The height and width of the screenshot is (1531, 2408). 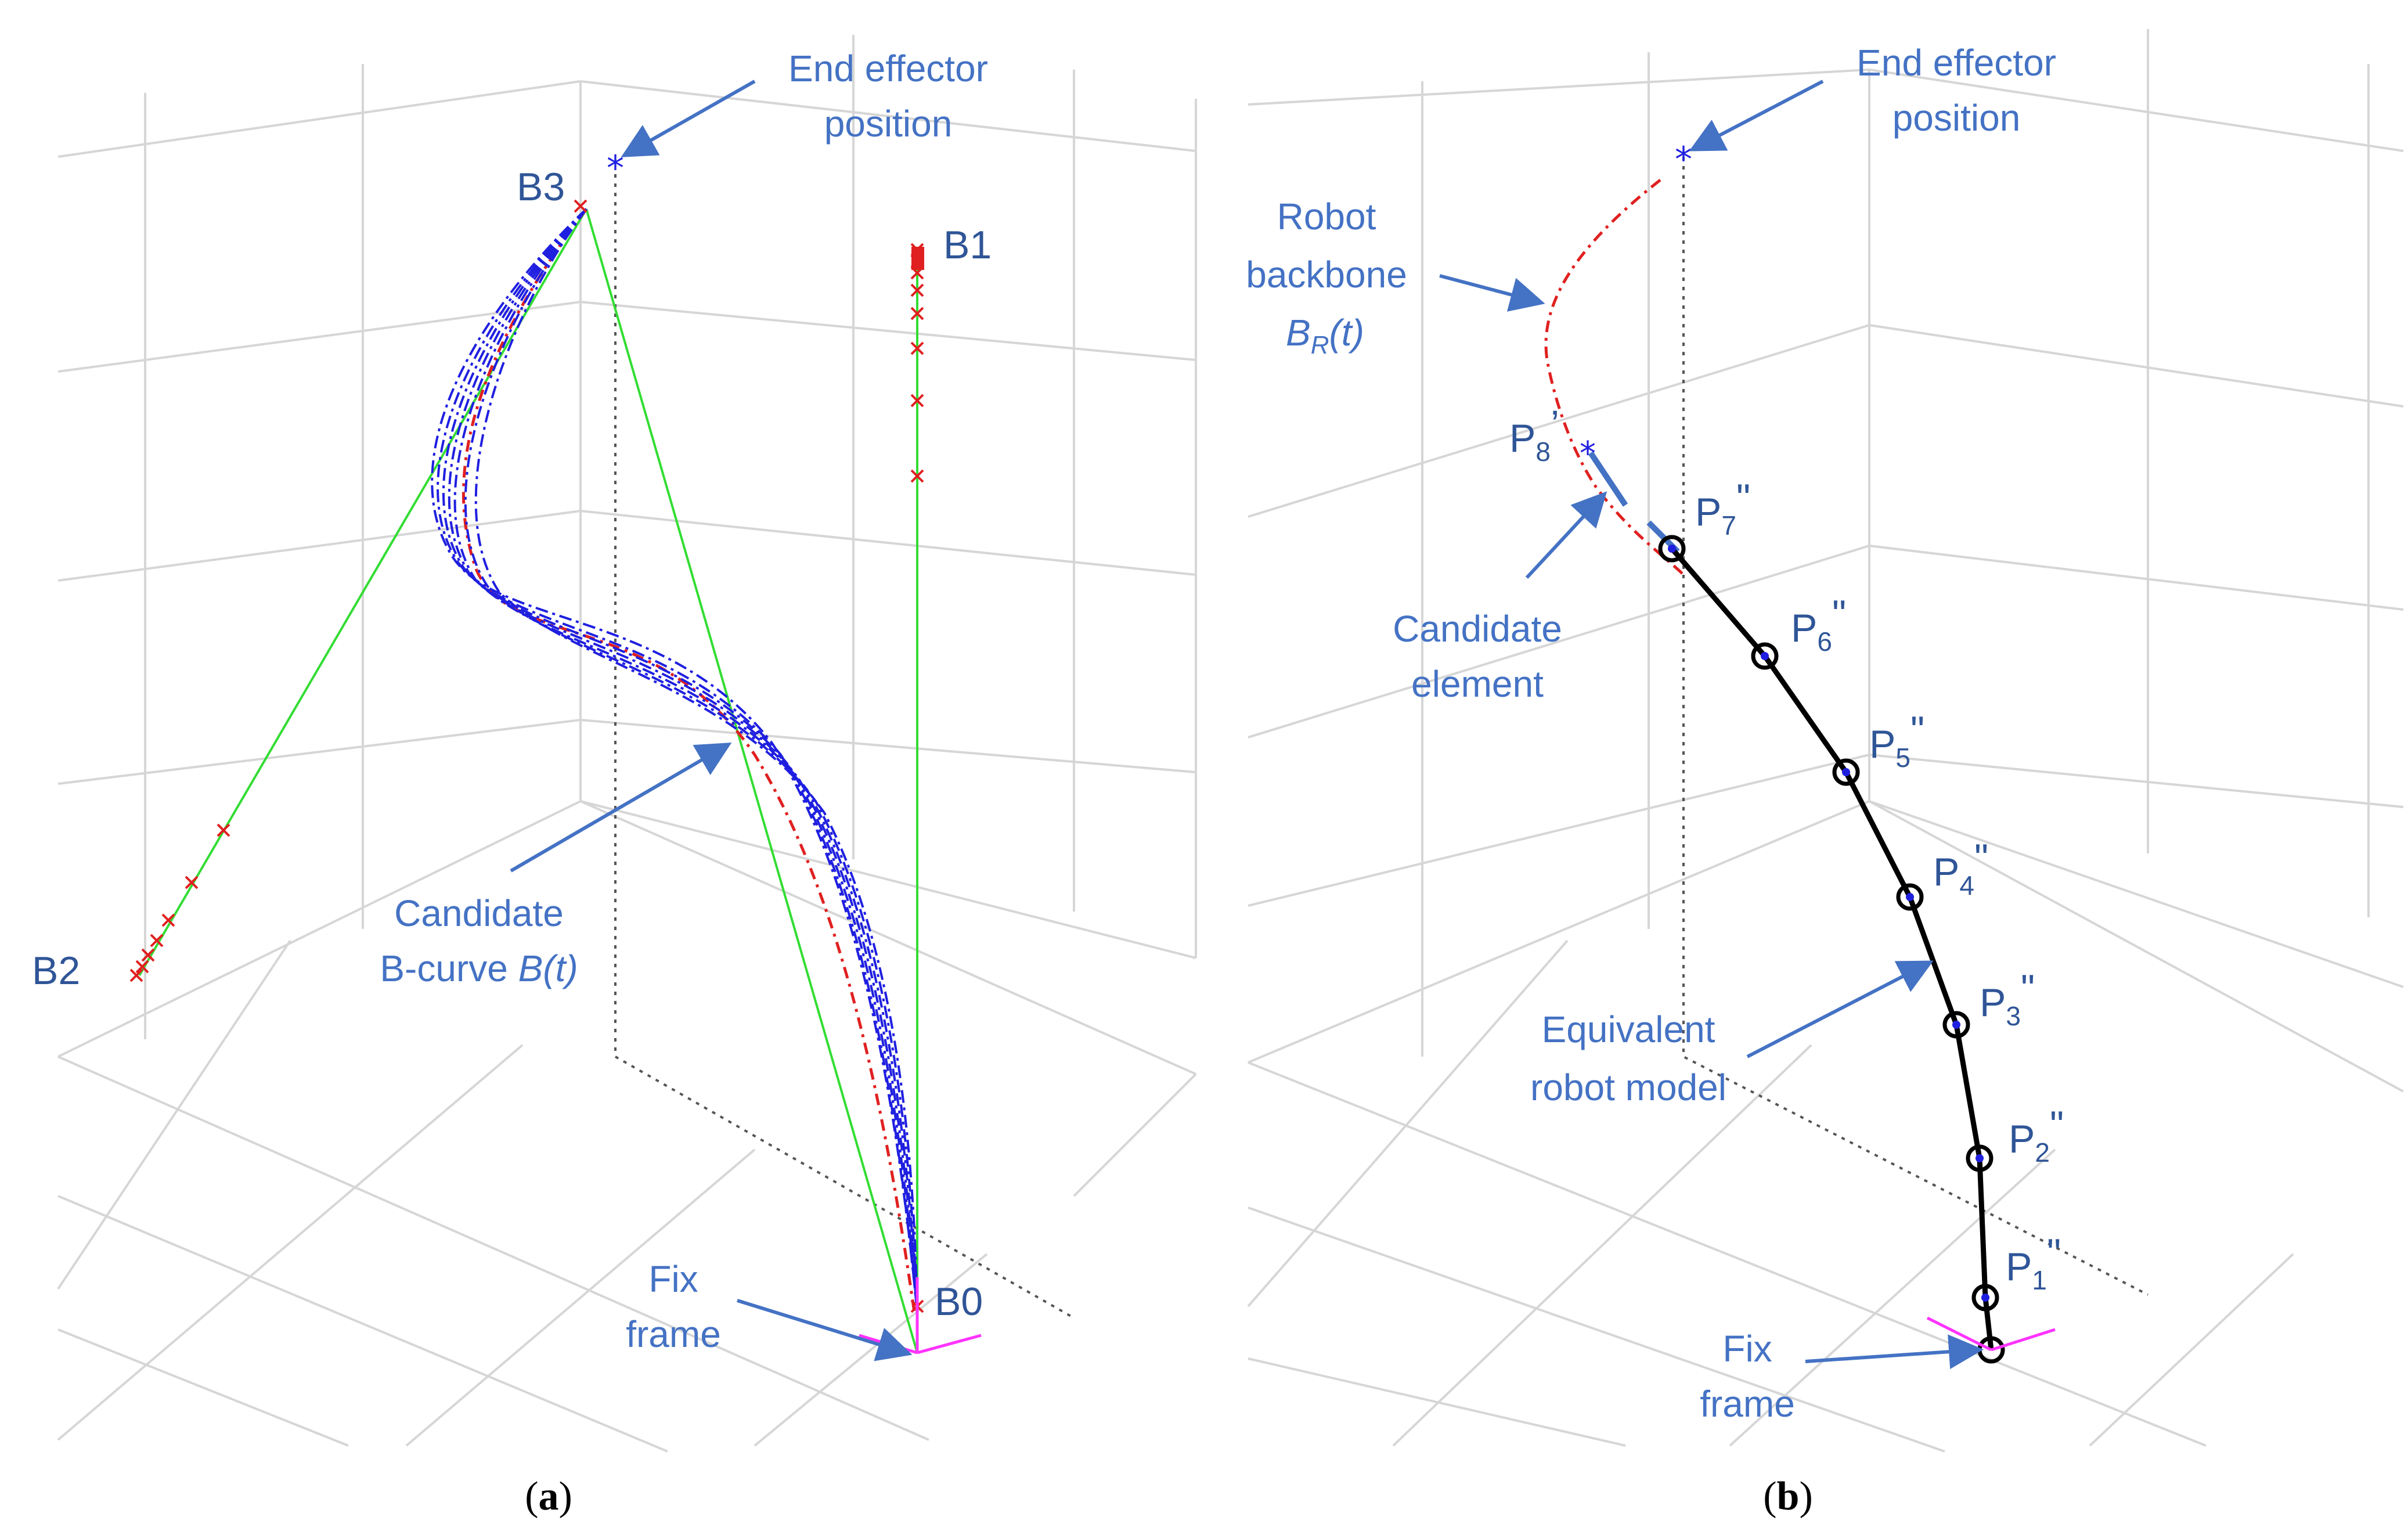 What do you see at coordinates (1588, 454) in the screenshot?
I see `p8-star: *` at bounding box center [1588, 454].